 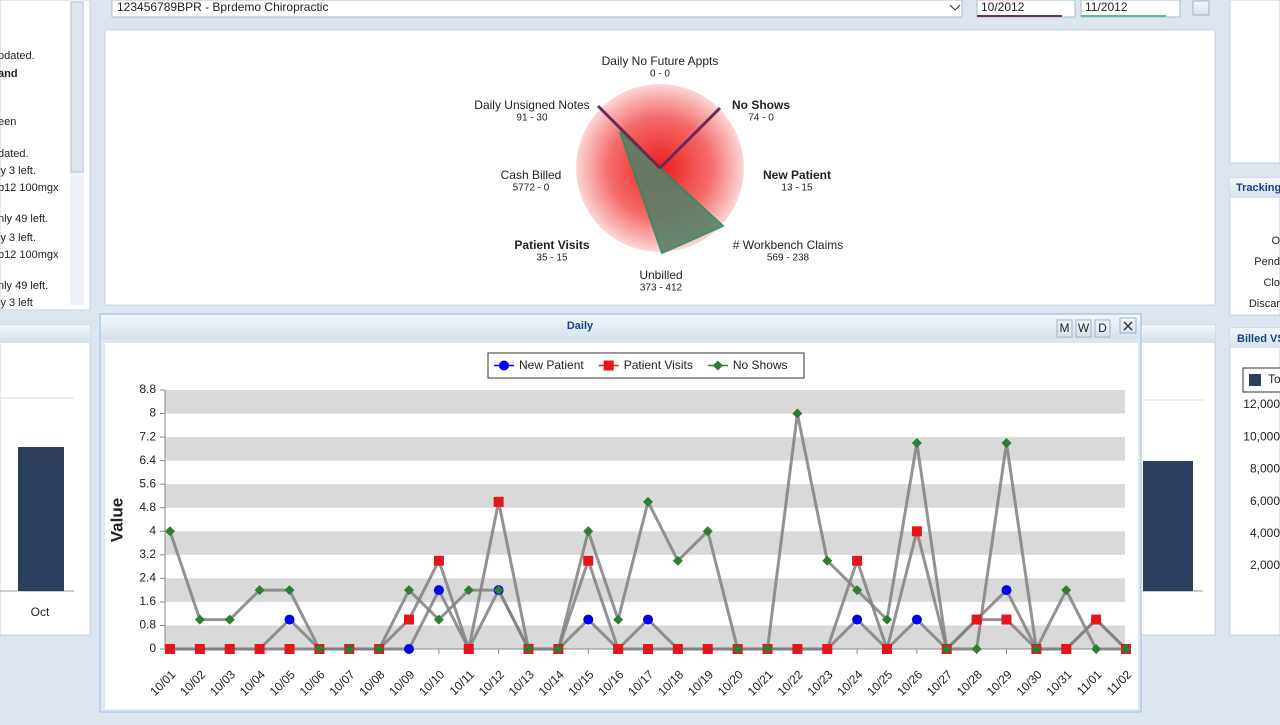 I want to click on left-text: ly 3 left., so click(x=18, y=238).